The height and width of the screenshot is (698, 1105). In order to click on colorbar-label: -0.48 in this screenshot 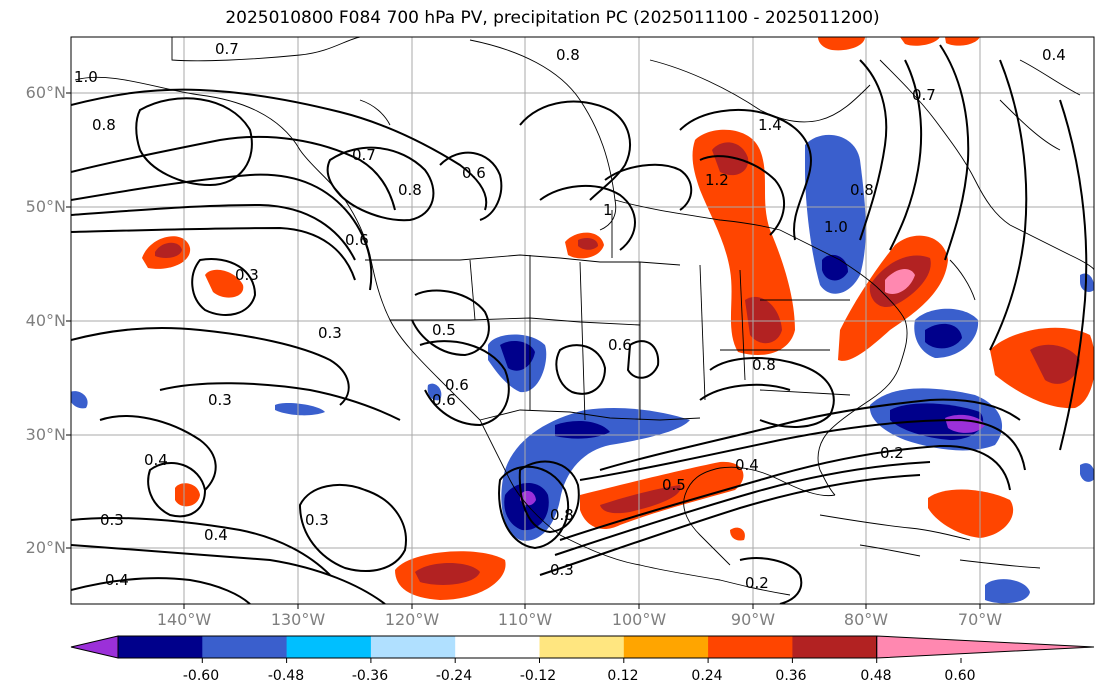, I will do `click(286, 676)`.